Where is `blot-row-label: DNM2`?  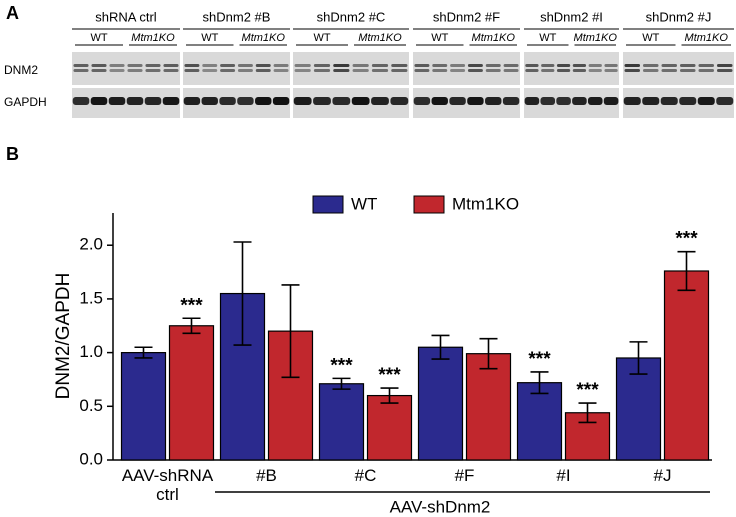
blot-row-label: DNM2 is located at coordinates (21, 70).